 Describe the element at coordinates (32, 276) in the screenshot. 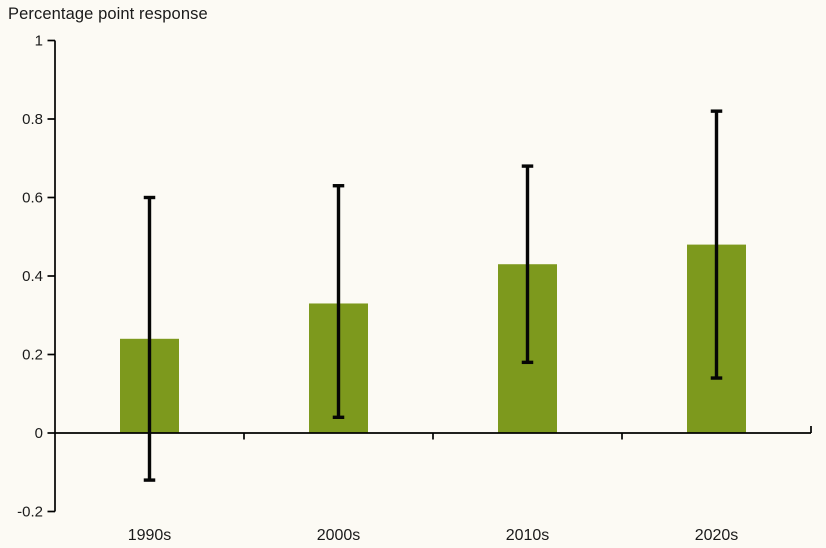

I see `y-axis-tick-label: 0.4` at that location.